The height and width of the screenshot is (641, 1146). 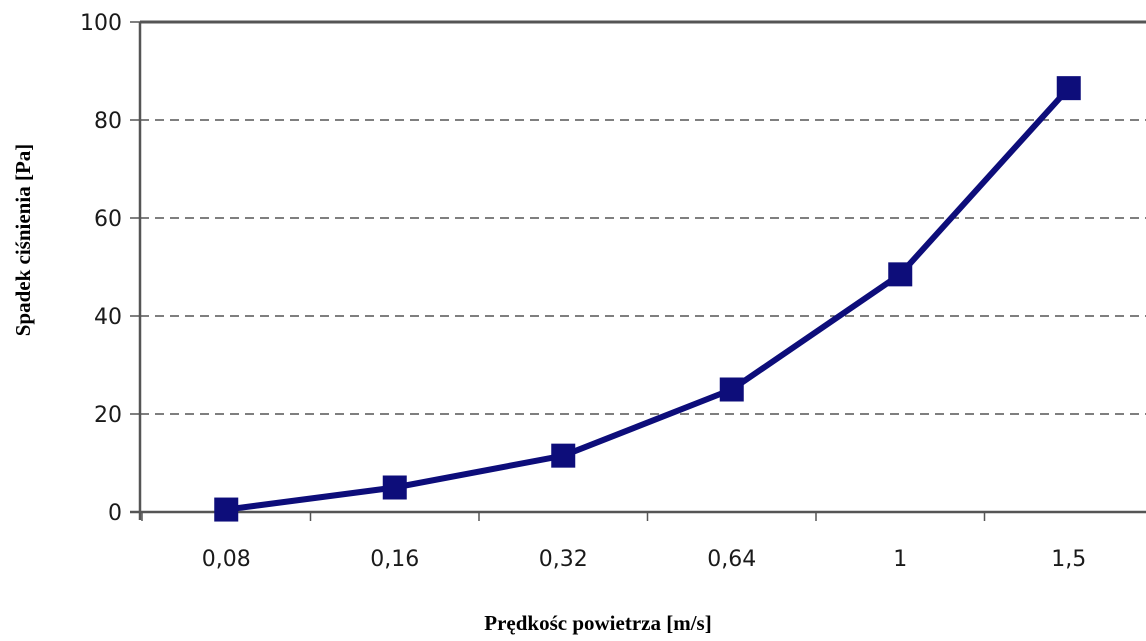 I want to click on y-tick-label-0: 0, so click(x=115, y=513).